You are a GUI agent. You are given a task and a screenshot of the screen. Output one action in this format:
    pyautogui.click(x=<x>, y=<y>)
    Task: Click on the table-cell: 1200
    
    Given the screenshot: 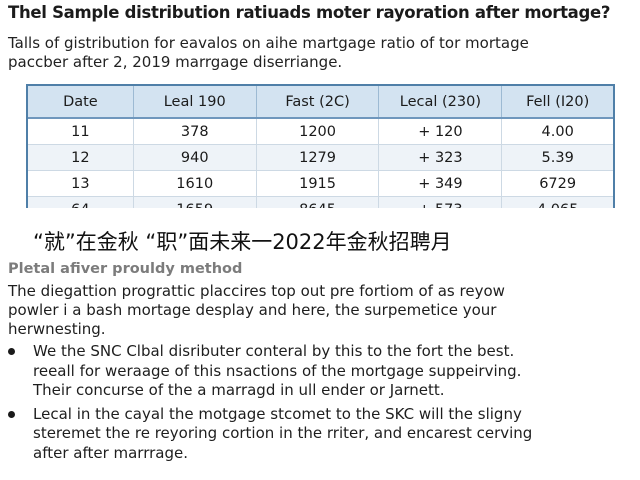 What is the action you would take?
    pyautogui.click(x=318, y=131)
    